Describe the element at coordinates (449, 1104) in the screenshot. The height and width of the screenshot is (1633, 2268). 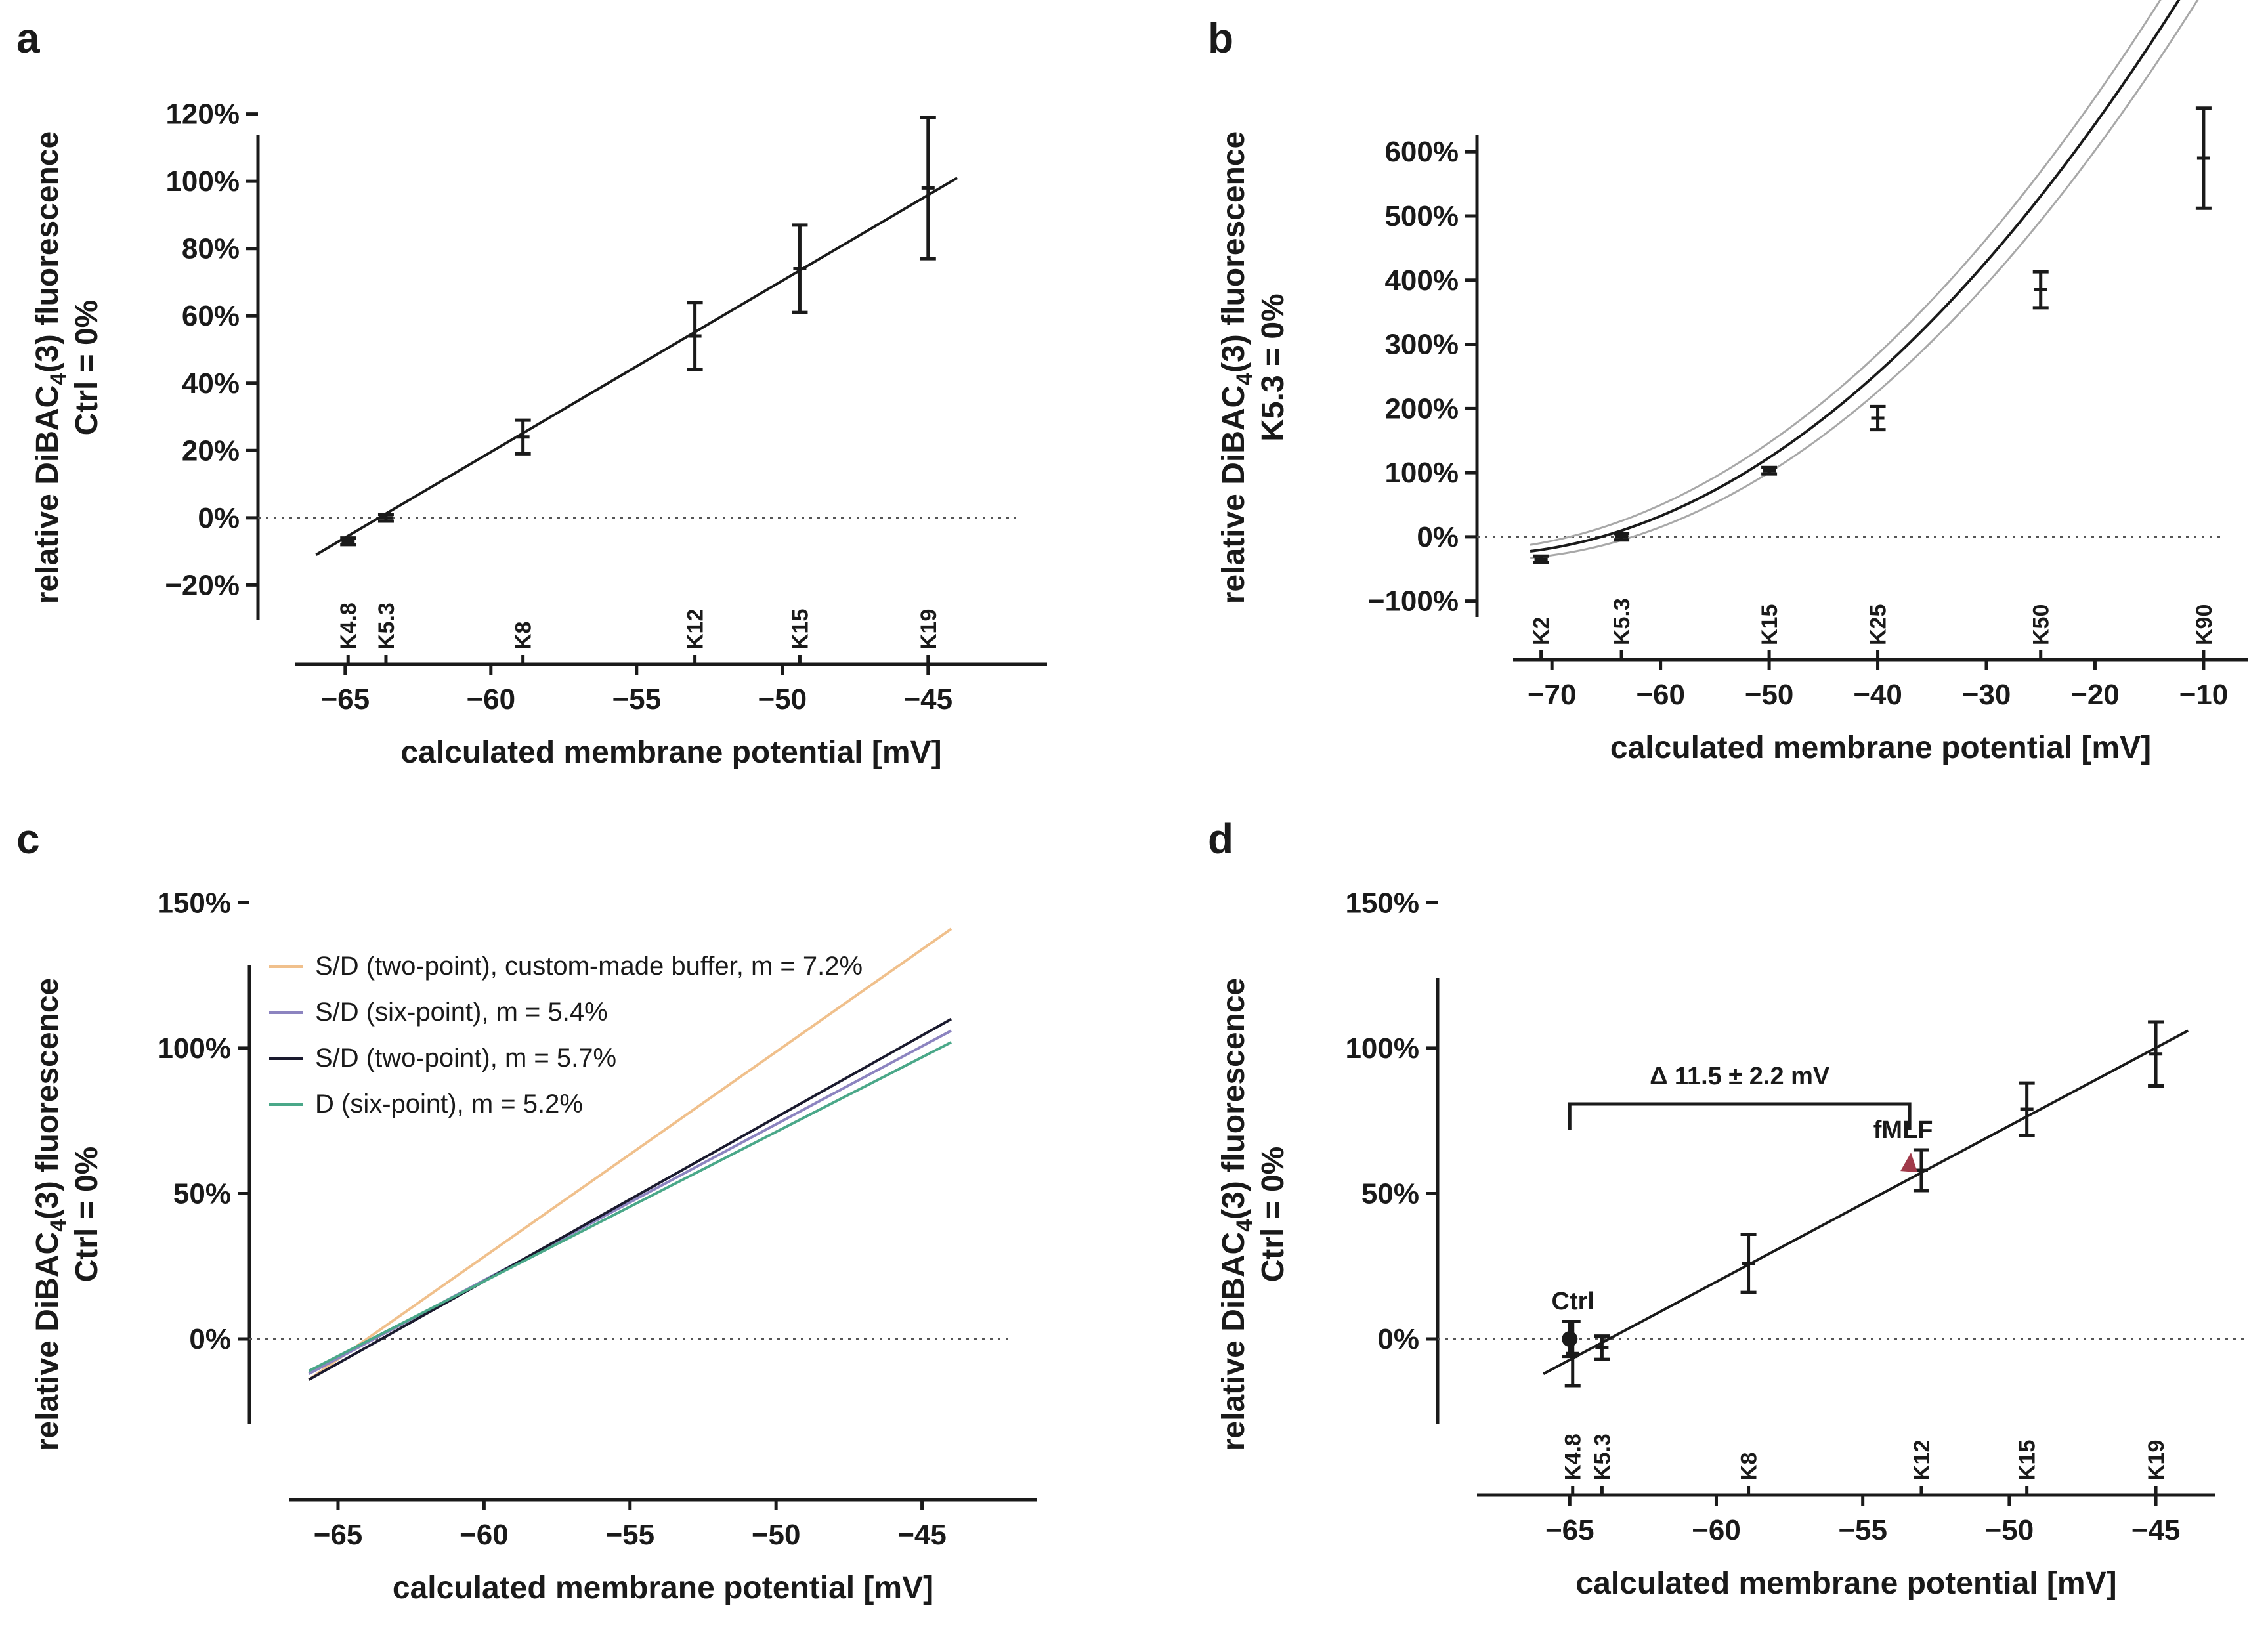
I see `legend-entry: D (six-point), m = 5.2%` at that location.